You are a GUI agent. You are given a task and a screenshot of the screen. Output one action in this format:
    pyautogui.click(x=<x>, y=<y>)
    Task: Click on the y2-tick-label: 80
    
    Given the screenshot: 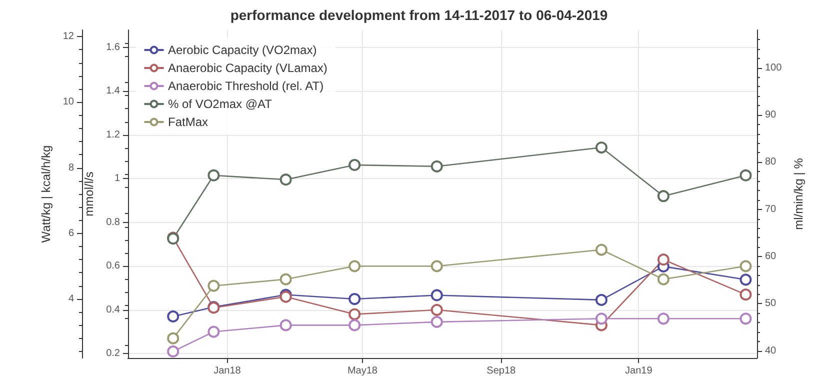 What is the action you would take?
    pyautogui.click(x=771, y=162)
    